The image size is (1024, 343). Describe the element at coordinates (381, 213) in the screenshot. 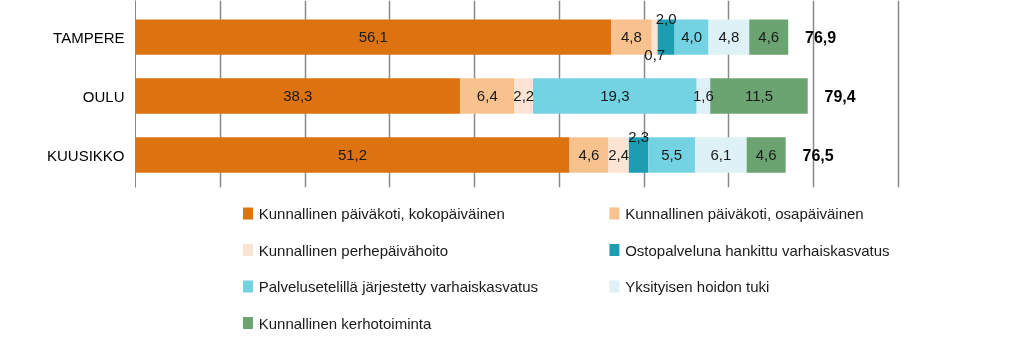

I see `legend-label: Kunnallinen päiväkoti, kokopäiväinen` at that location.